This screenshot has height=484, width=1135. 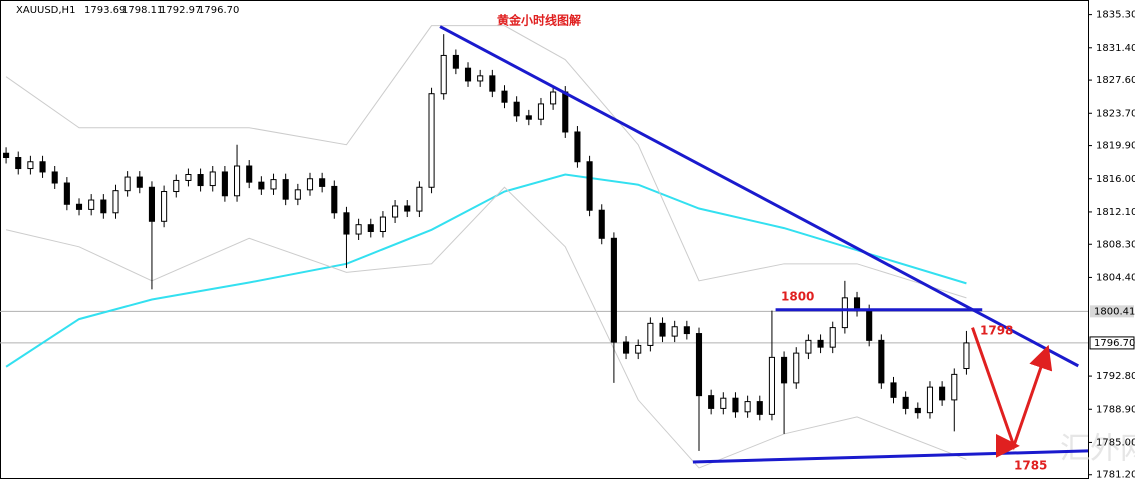 I want to click on price-label: 1800.41, so click(x=1114, y=311).